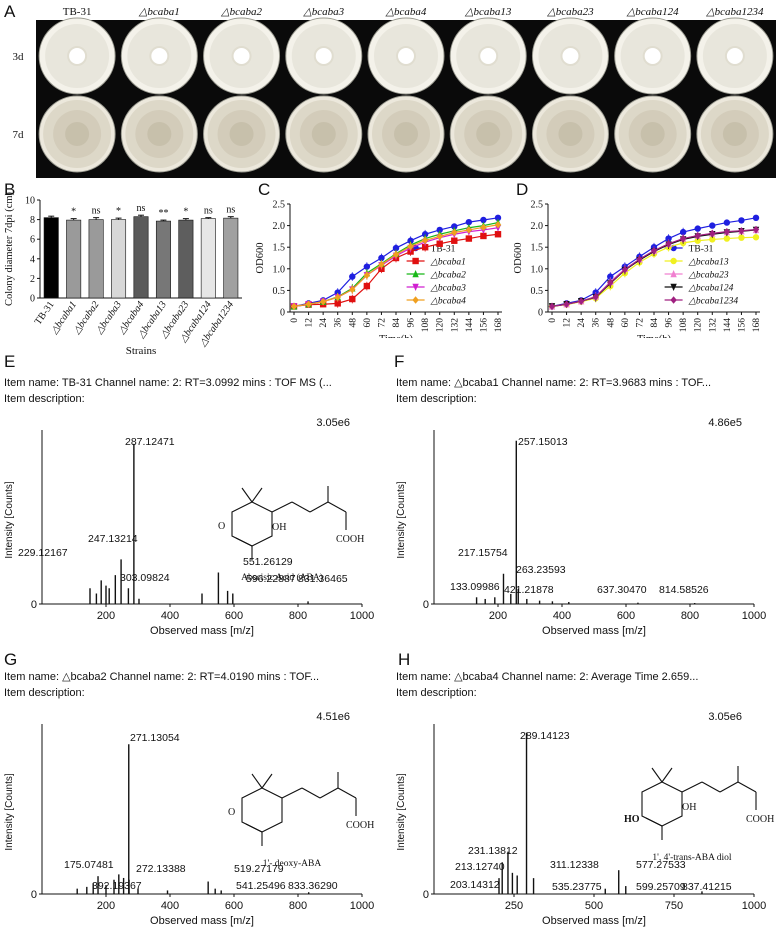 Image resolution: width=777 pixels, height=942 pixels. Describe the element at coordinates (725, 423) in the screenshot. I see `max-intensity-label: 4.86e5` at that location.